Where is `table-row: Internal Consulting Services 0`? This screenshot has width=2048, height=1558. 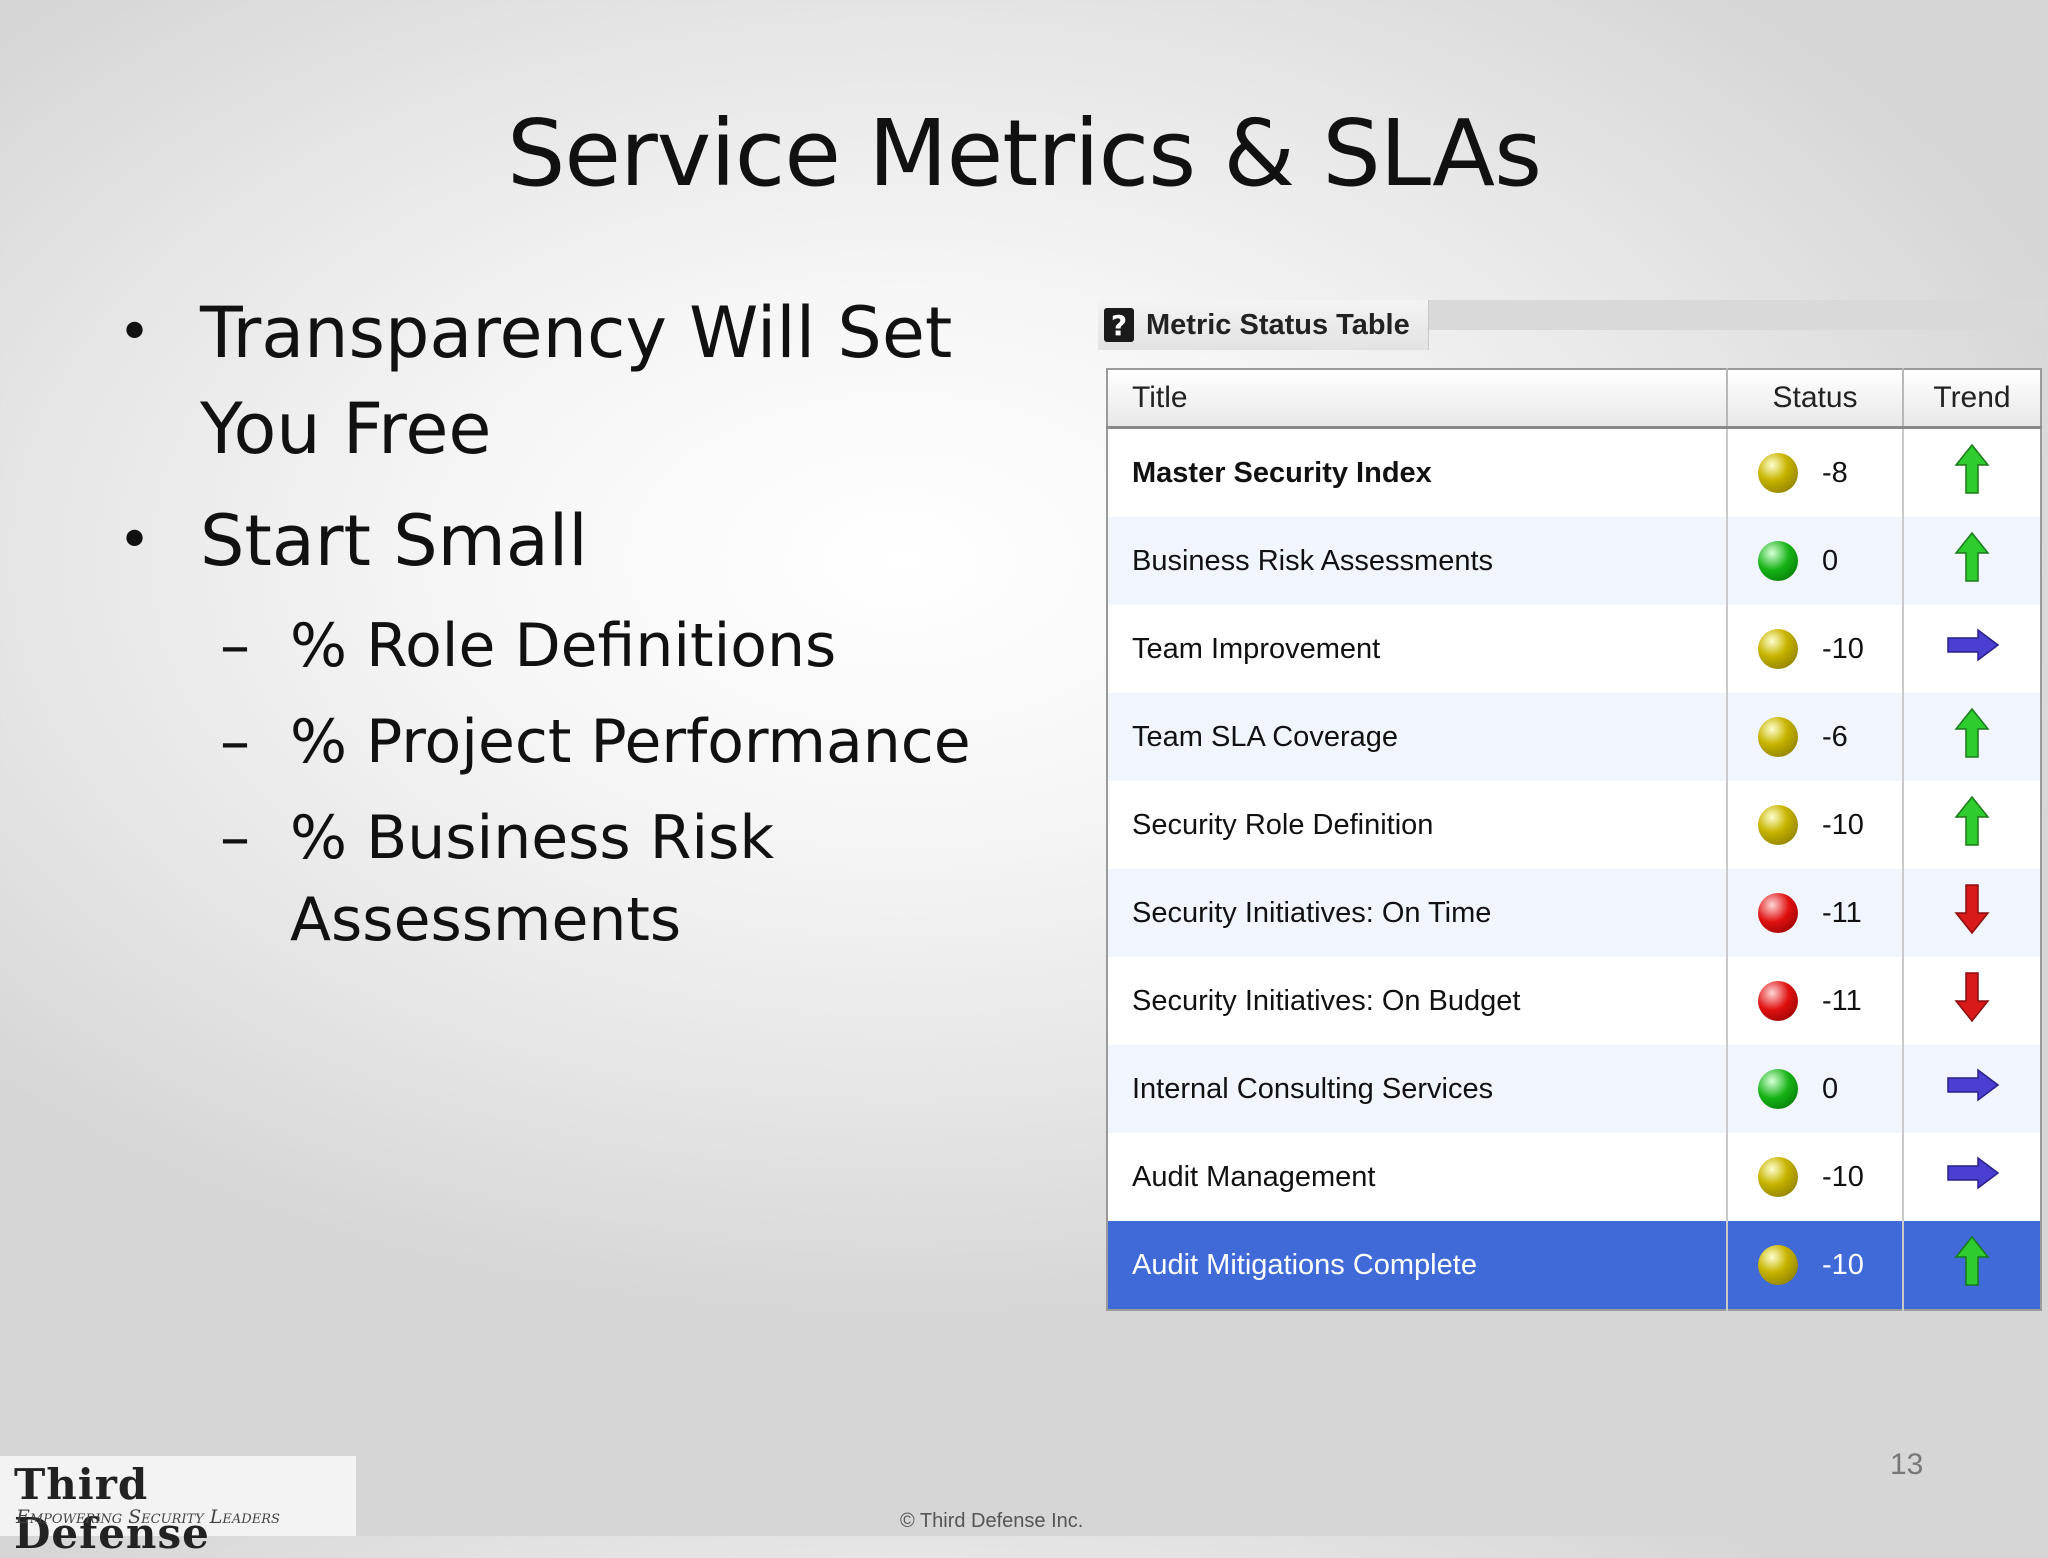 table-row: Internal Consulting Services 0 is located at coordinates (1574, 1089).